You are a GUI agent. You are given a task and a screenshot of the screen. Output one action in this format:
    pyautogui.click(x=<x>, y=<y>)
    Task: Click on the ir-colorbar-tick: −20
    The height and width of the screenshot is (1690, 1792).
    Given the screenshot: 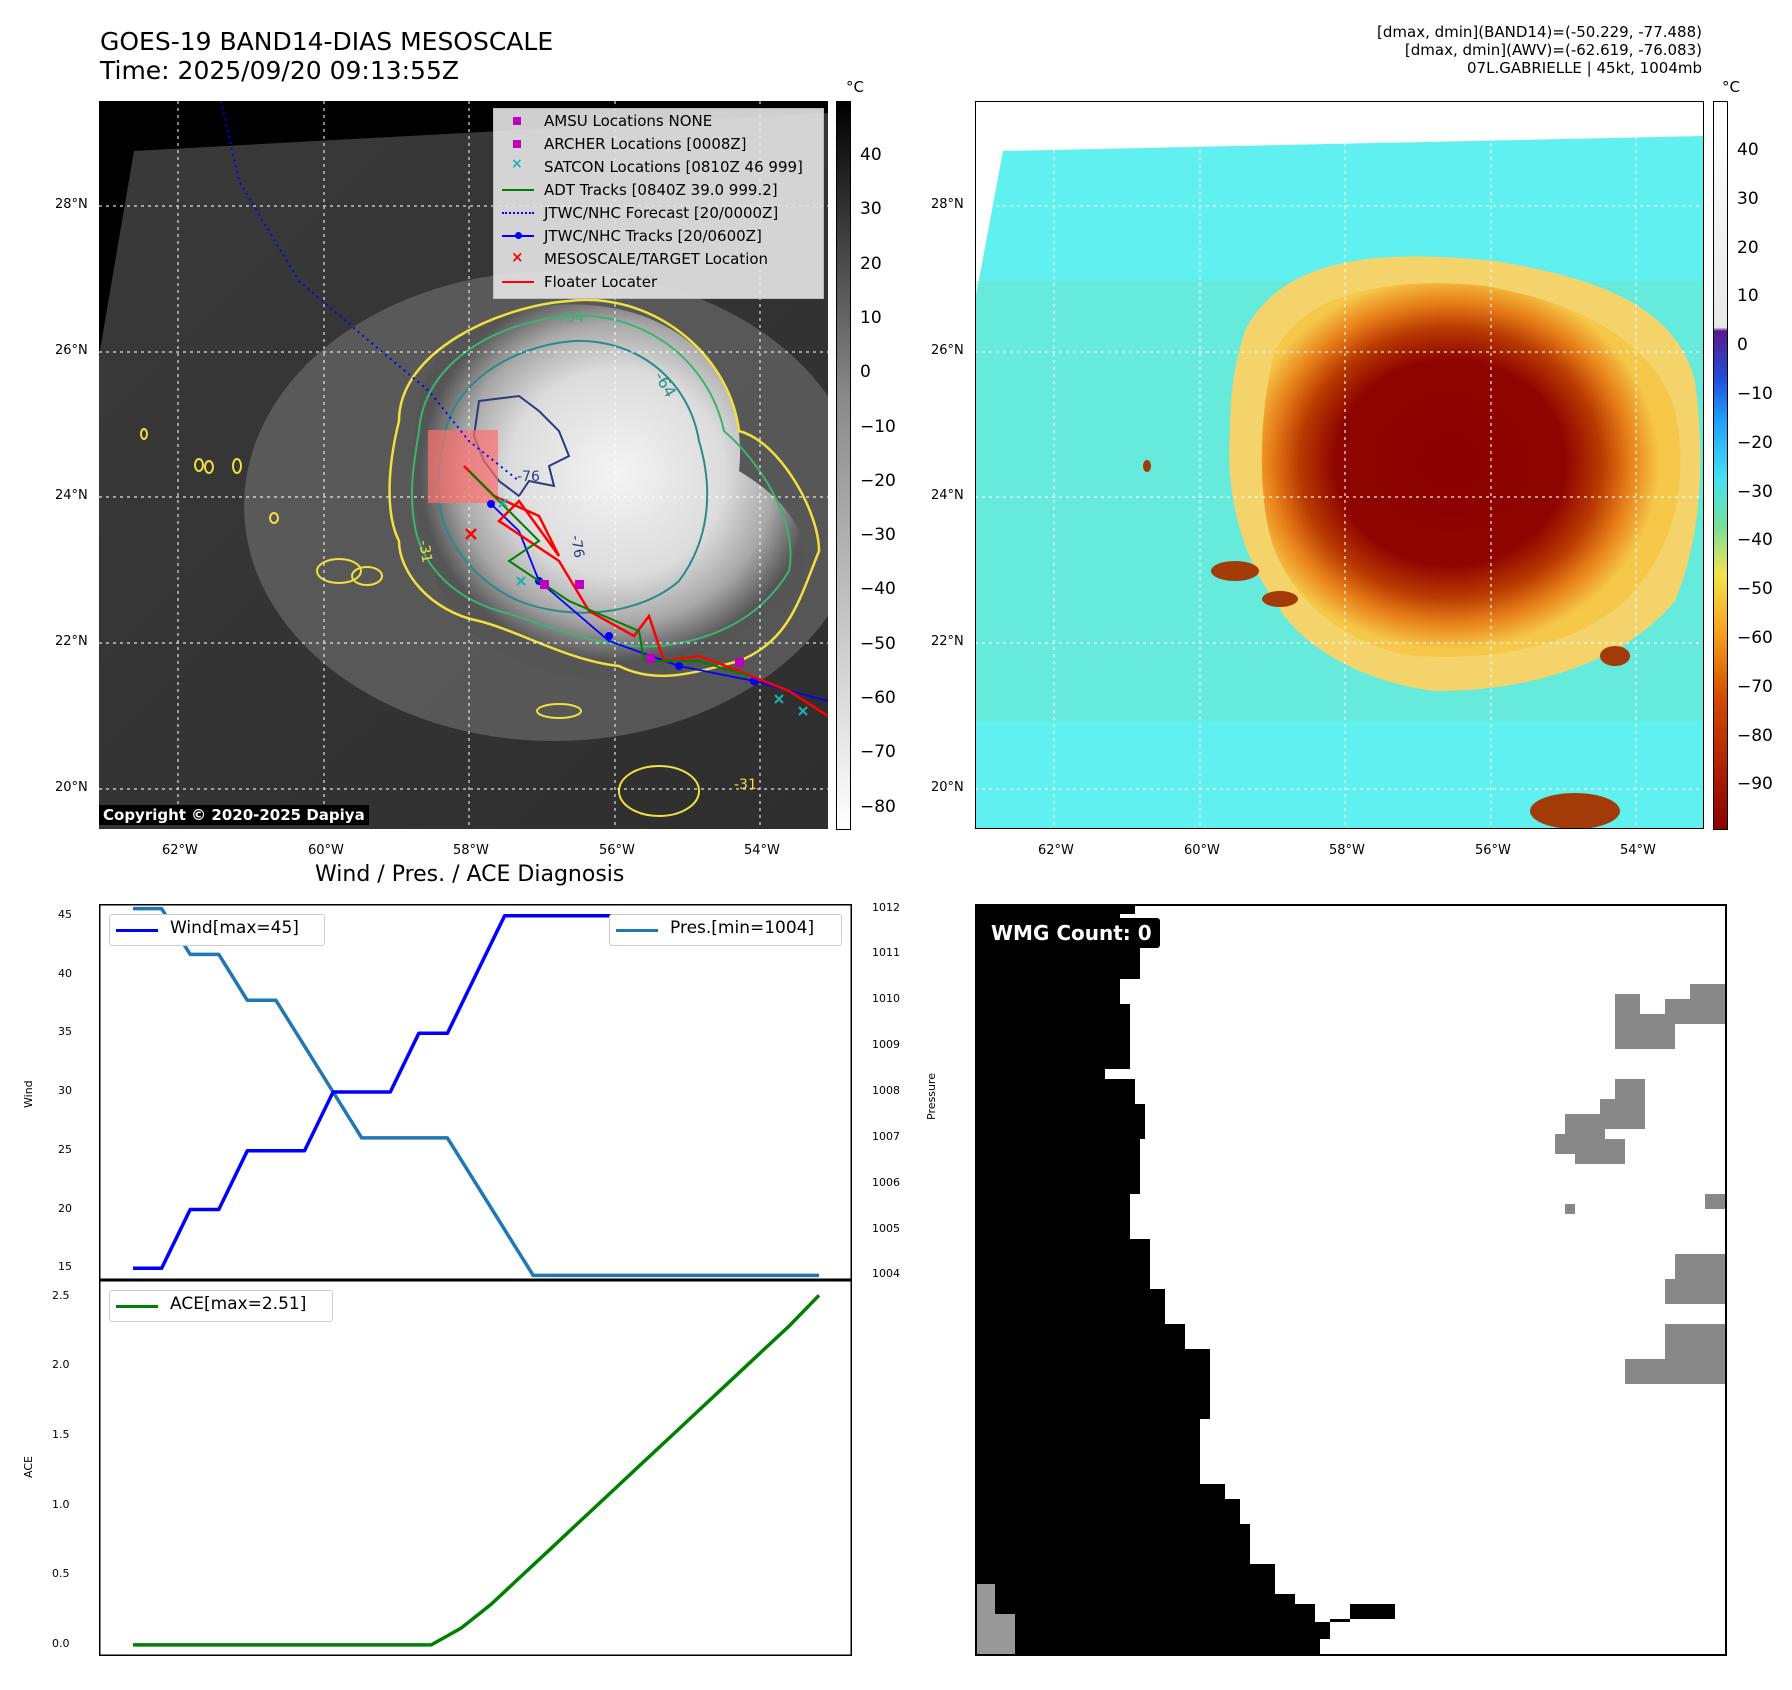 What is the action you would take?
    pyautogui.click(x=878, y=480)
    